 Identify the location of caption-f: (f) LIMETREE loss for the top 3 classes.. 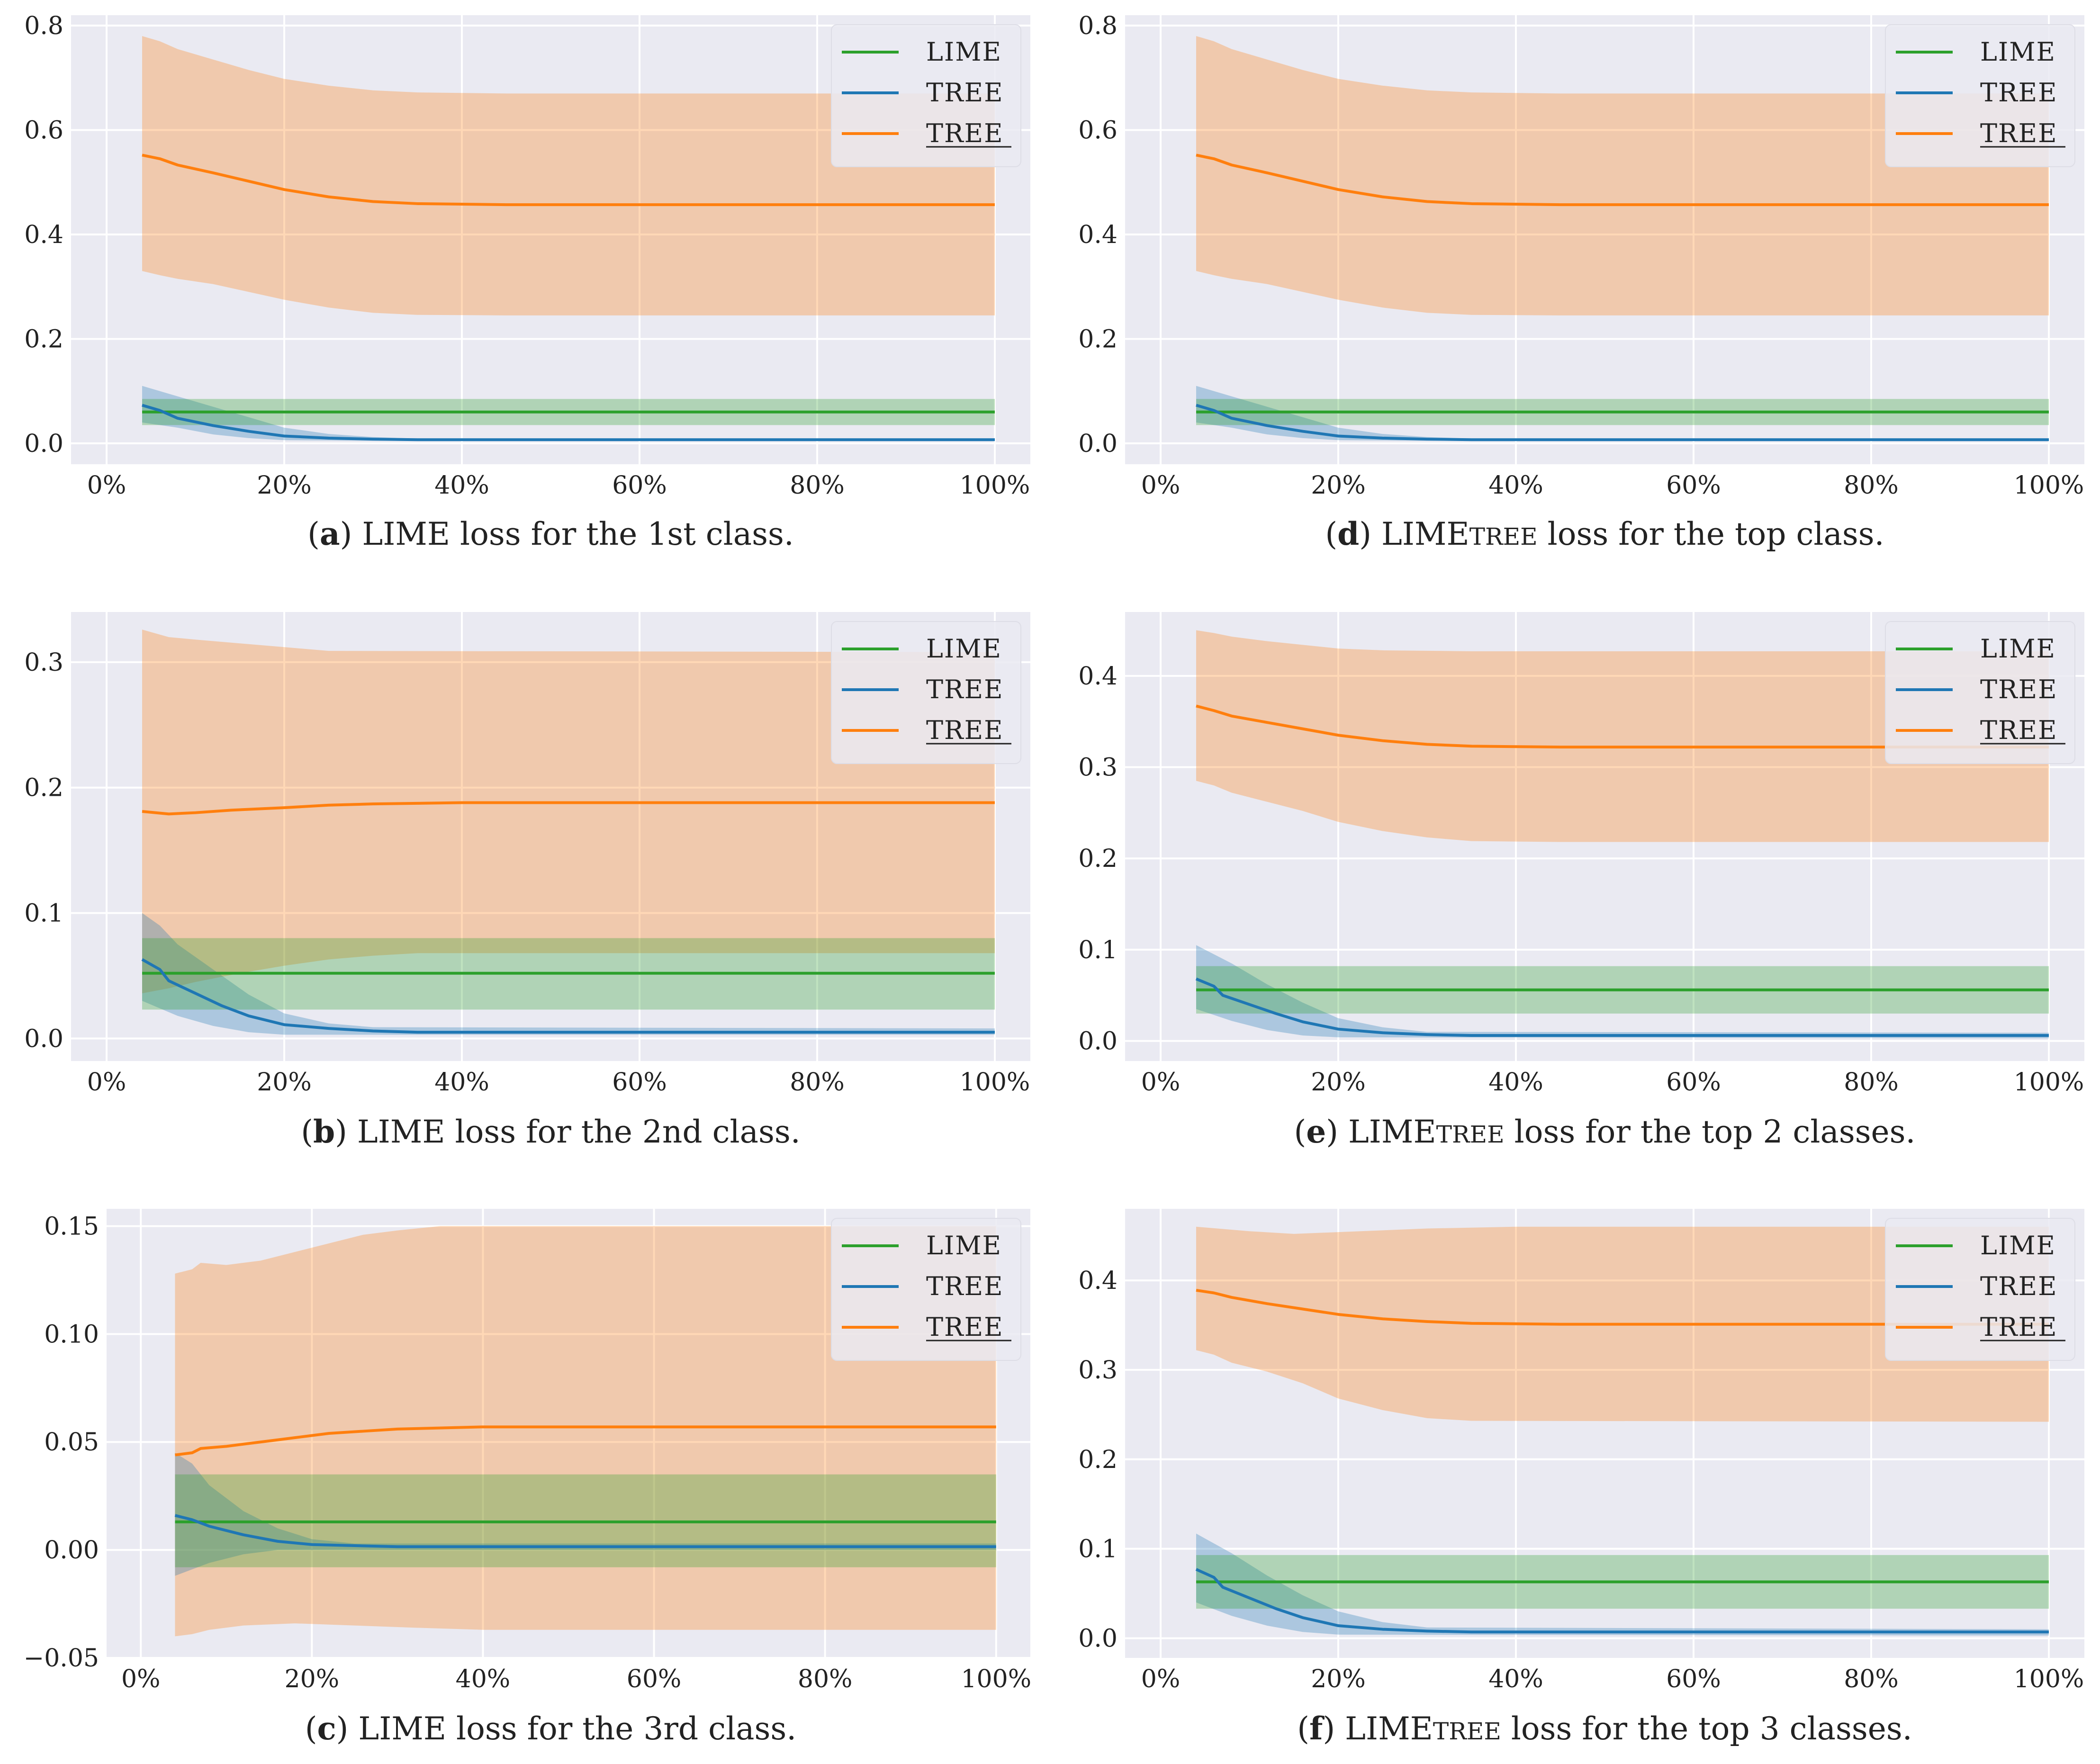
(1604, 1728).